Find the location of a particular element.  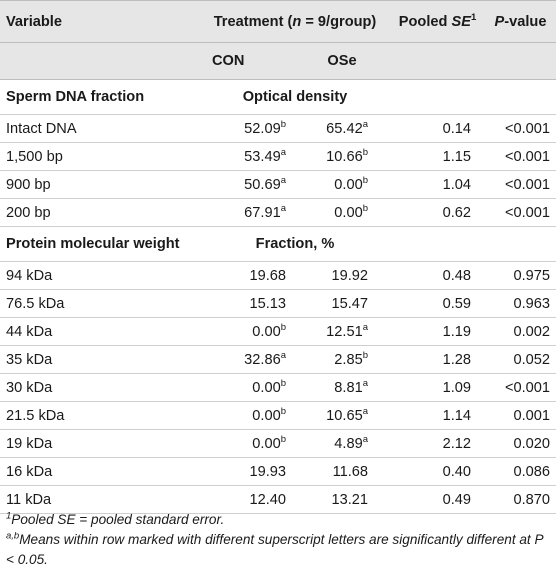

treatment-n: n is located at coordinates (297, 21).